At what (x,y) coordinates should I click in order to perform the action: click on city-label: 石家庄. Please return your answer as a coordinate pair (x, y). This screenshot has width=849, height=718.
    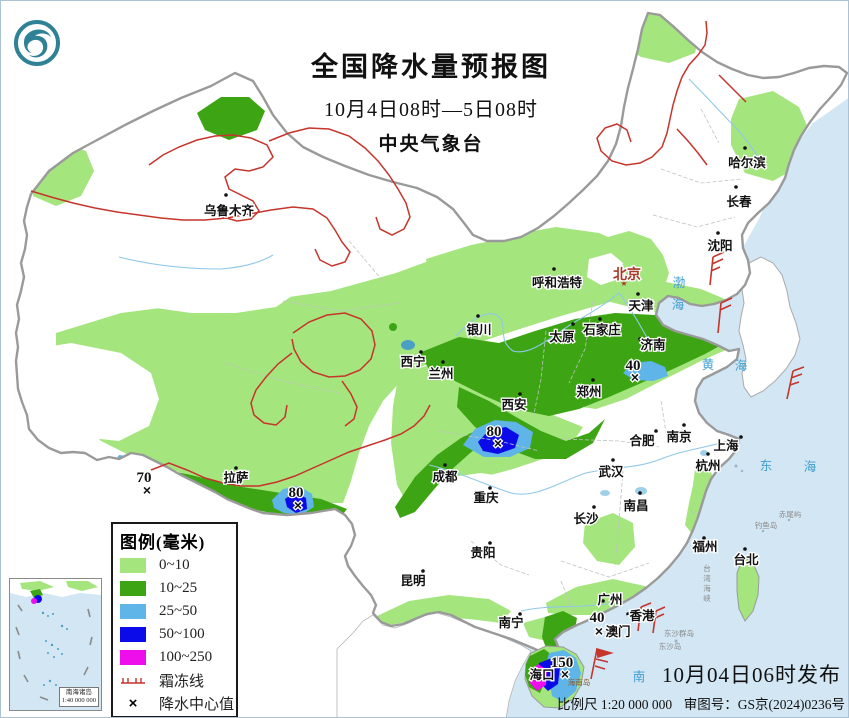
    Looking at the image, I should click on (601, 329).